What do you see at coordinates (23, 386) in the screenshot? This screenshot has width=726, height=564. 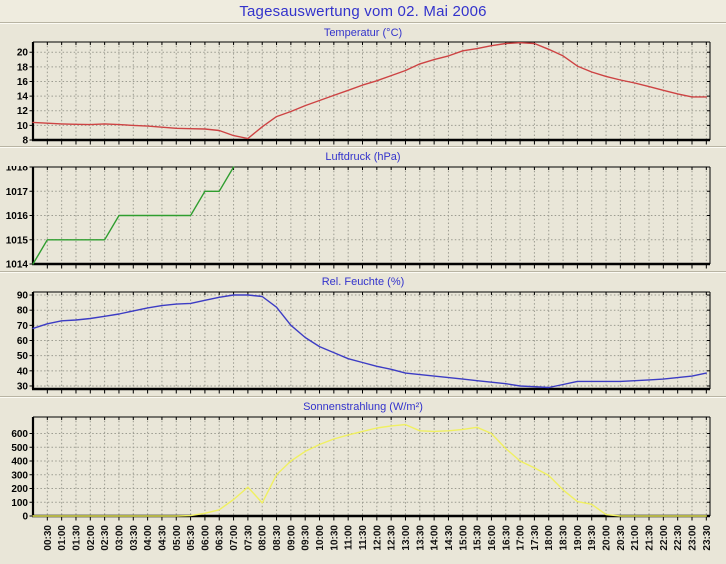 I see `svg-text: 30` at bounding box center [23, 386].